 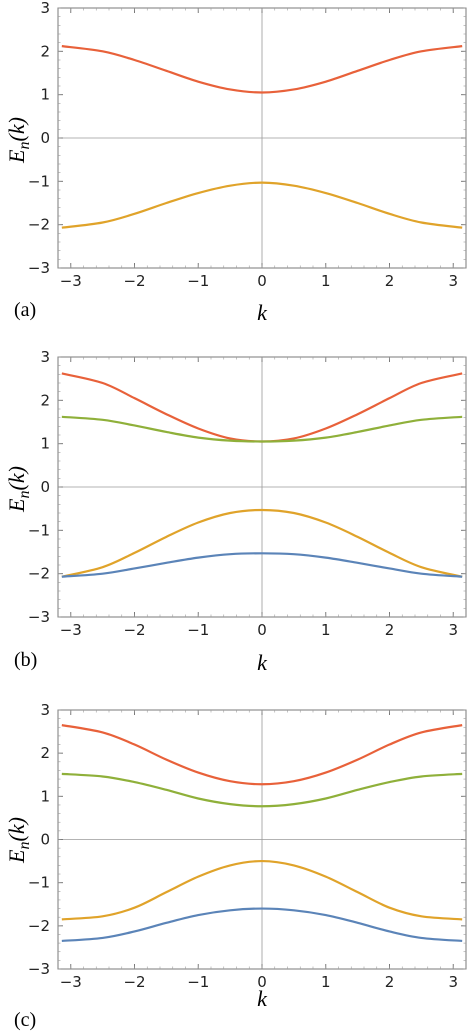 I want to click on panel-a: k (a), so click(x=141, y=312).